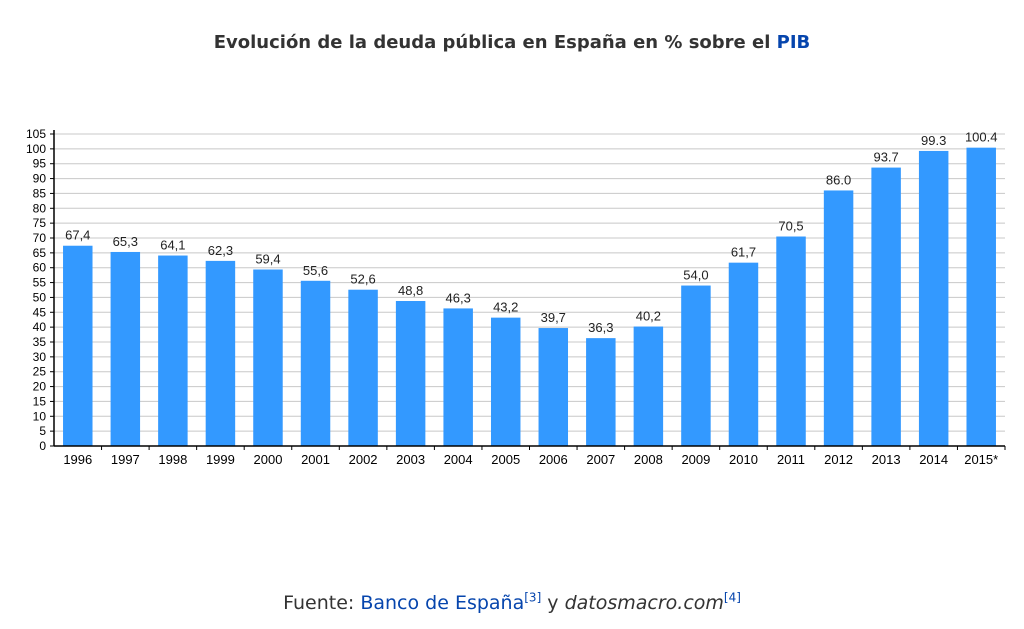 The height and width of the screenshot is (629, 1024). What do you see at coordinates (732, 597) in the screenshot?
I see `reference-4: [4]` at bounding box center [732, 597].